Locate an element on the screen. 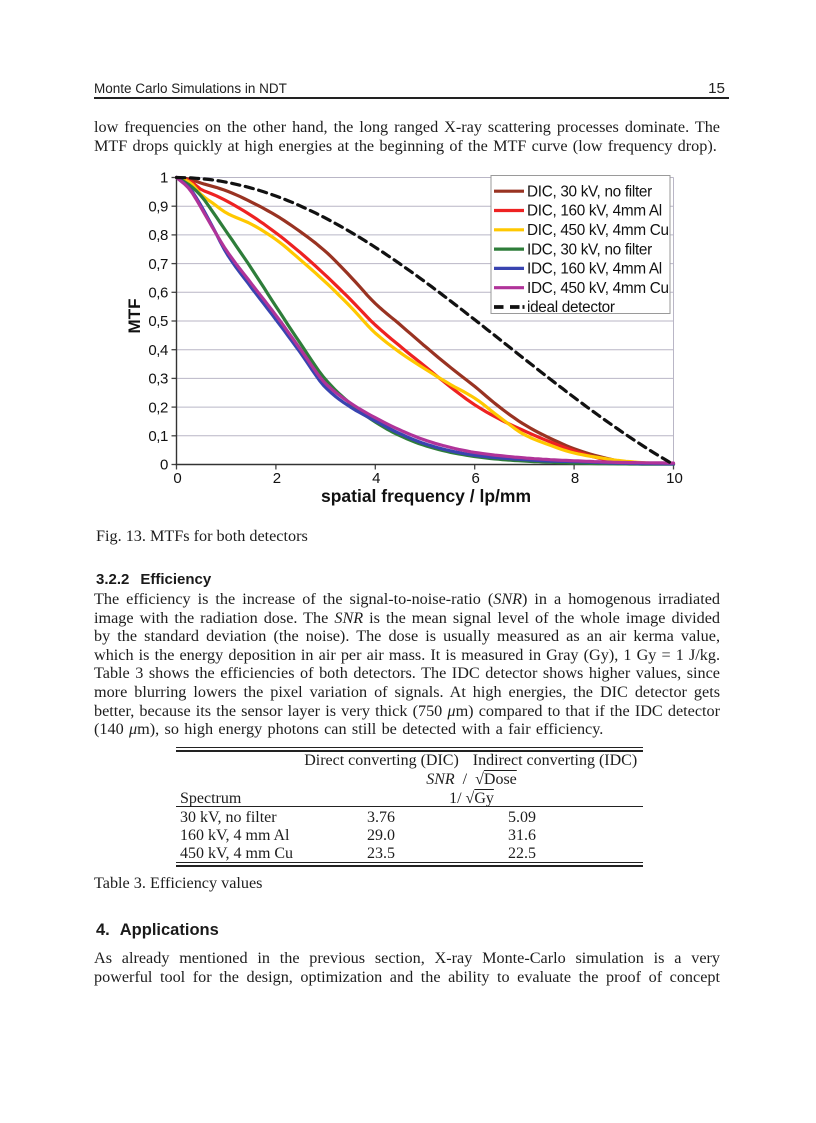 This screenshot has width=816, height=1123. svg-text: 10 is located at coordinates (674, 478).